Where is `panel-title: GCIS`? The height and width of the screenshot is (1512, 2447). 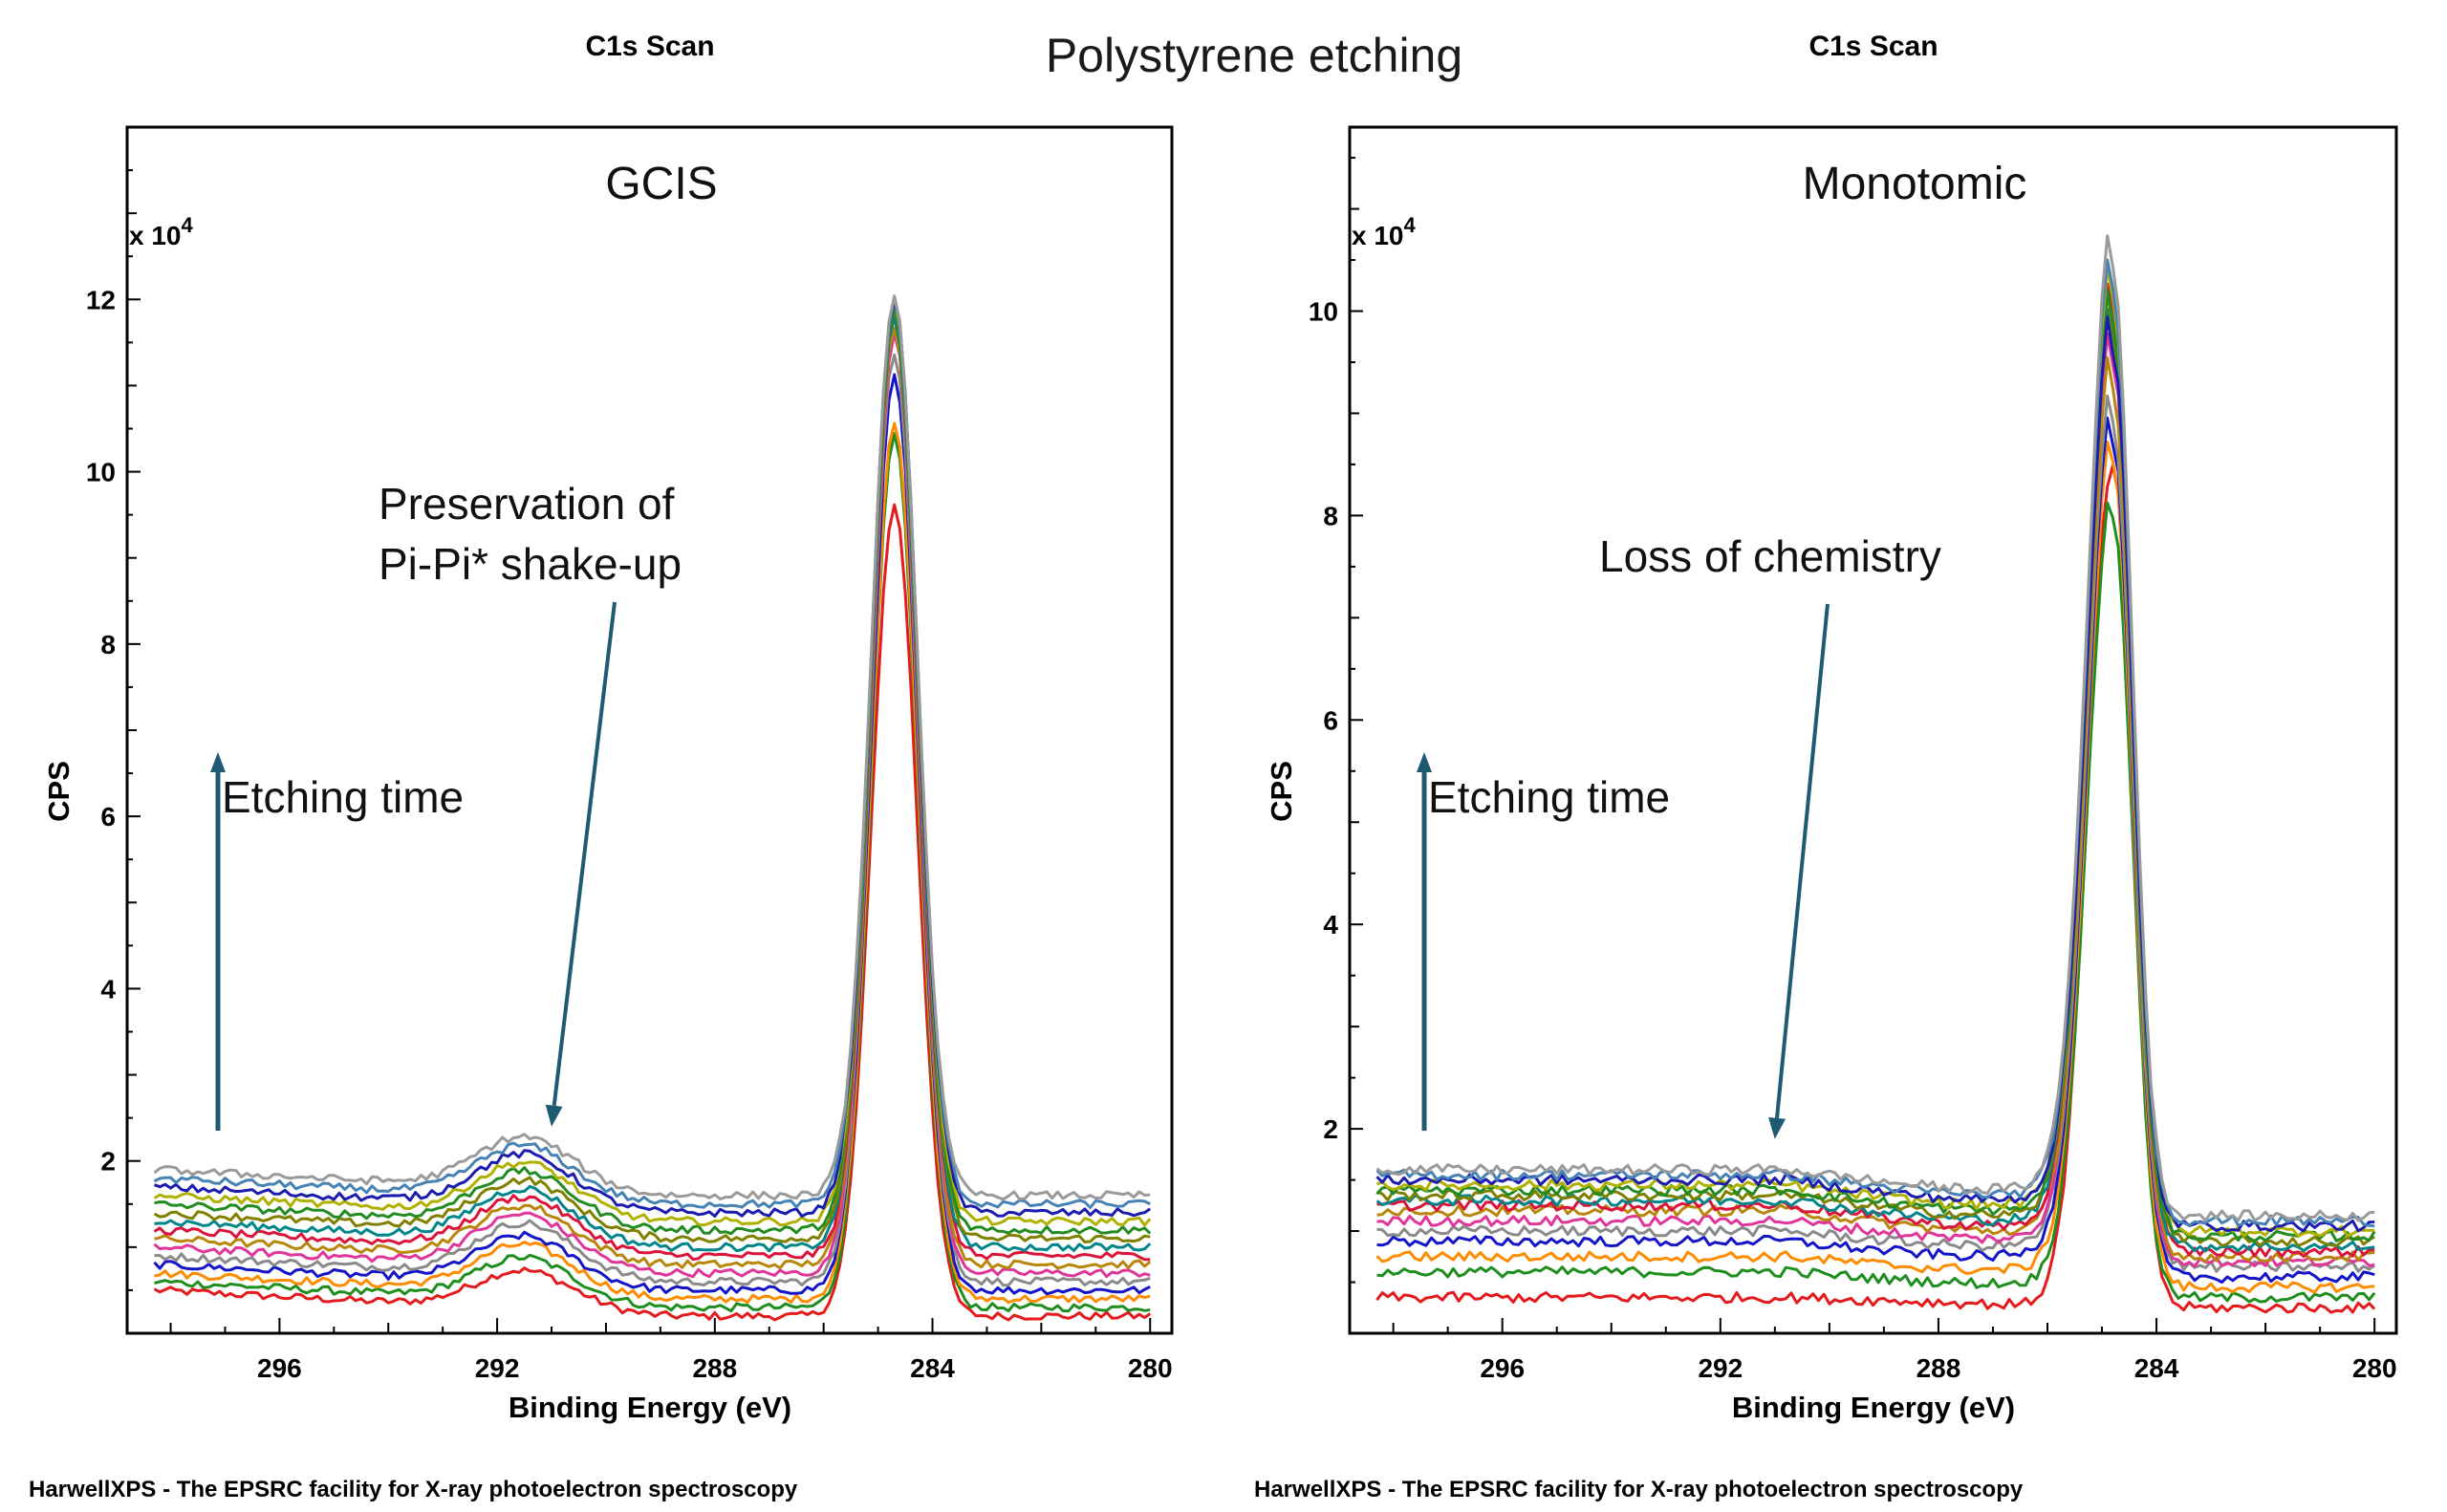 panel-title: GCIS is located at coordinates (661, 184).